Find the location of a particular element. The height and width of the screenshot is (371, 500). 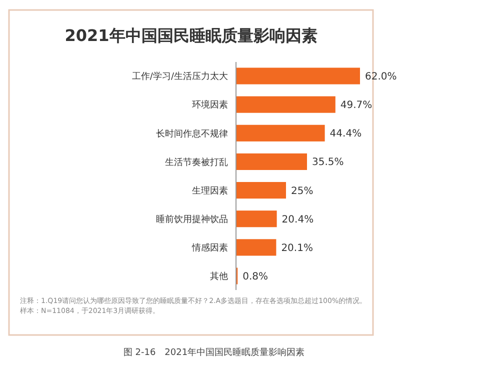

y-tick-label: 情感因素 is located at coordinates (209, 248).